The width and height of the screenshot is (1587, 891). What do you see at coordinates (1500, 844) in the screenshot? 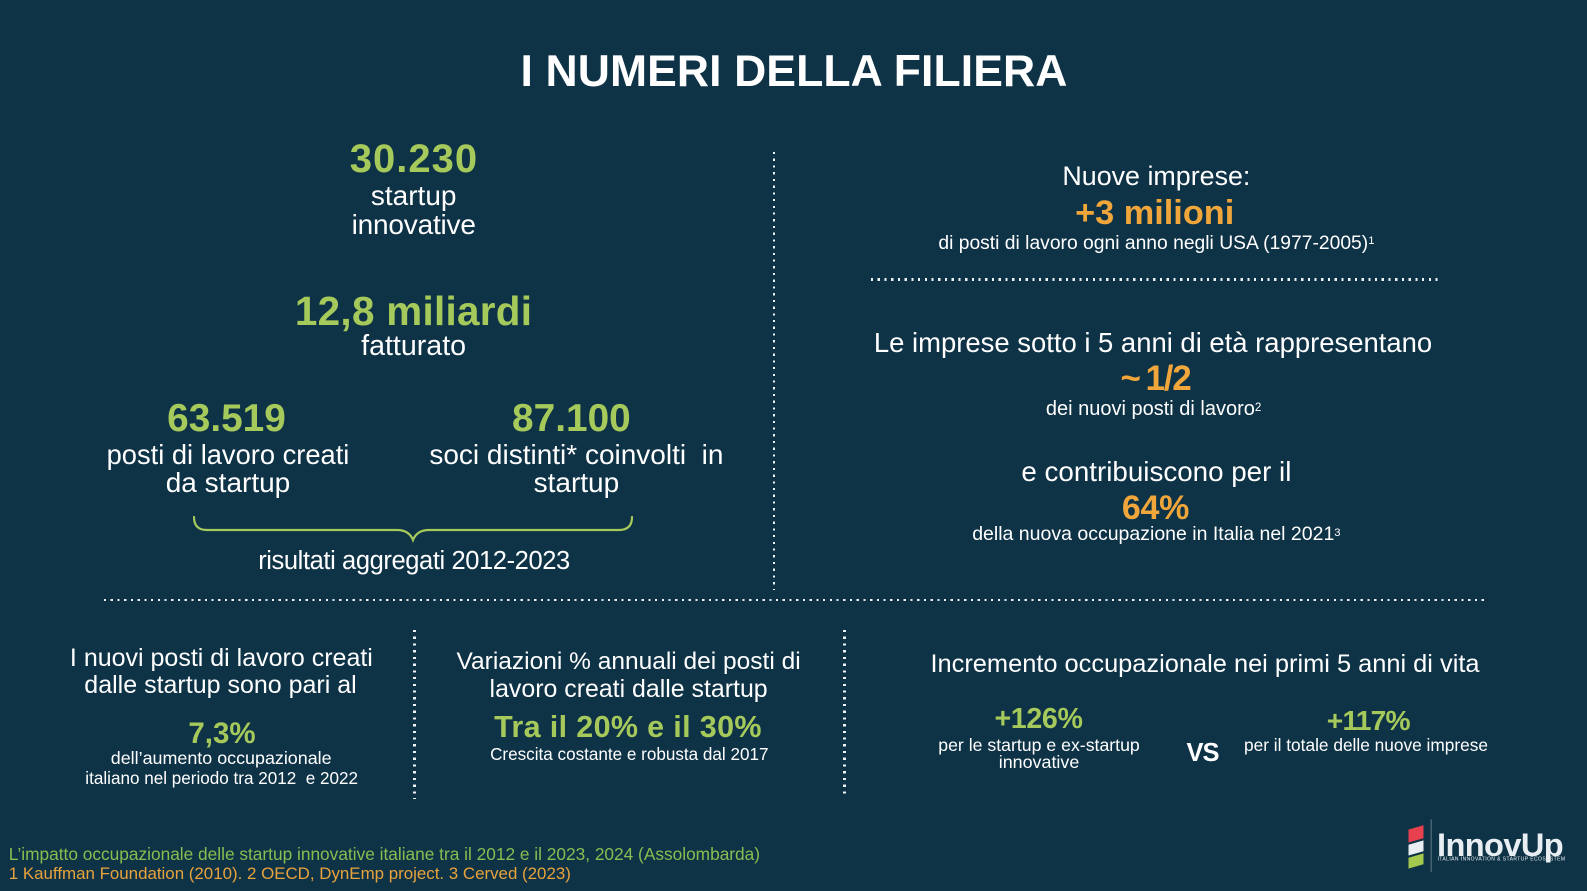
I see `svg-text: InnovUp` at bounding box center [1500, 844].